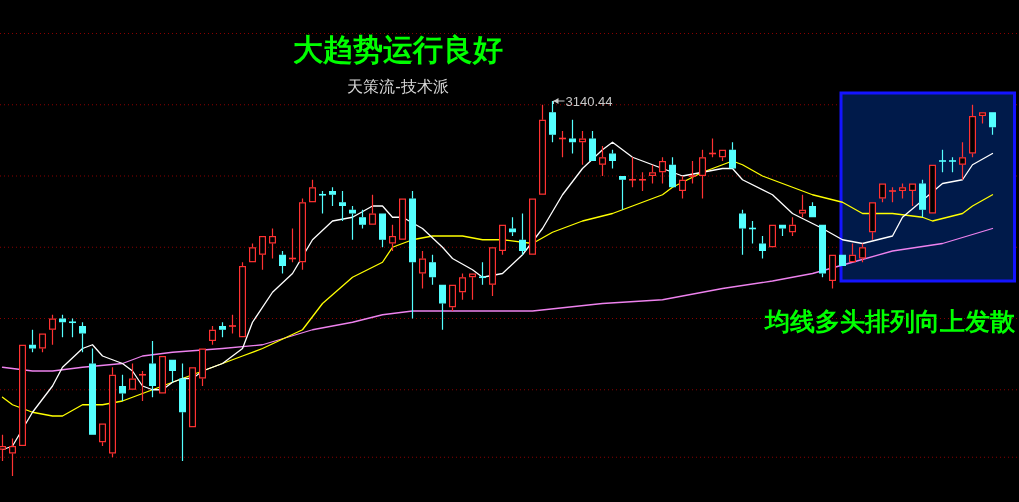  What do you see at coordinates (890, 321) in the screenshot?
I see `annotation: 均线多头排列向上发散` at bounding box center [890, 321].